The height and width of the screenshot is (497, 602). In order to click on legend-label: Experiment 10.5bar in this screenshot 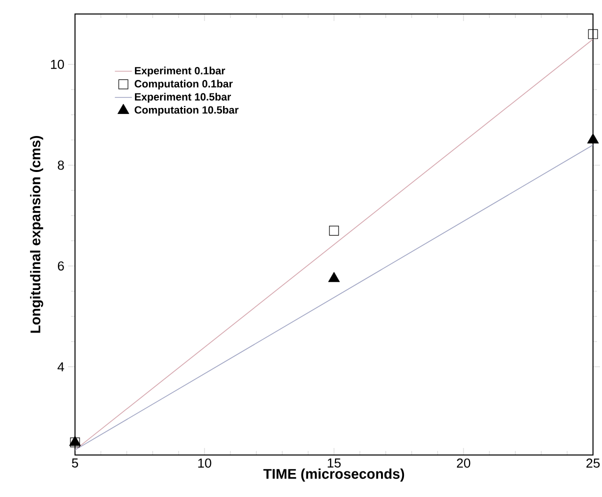, I will do `click(182, 97)`.